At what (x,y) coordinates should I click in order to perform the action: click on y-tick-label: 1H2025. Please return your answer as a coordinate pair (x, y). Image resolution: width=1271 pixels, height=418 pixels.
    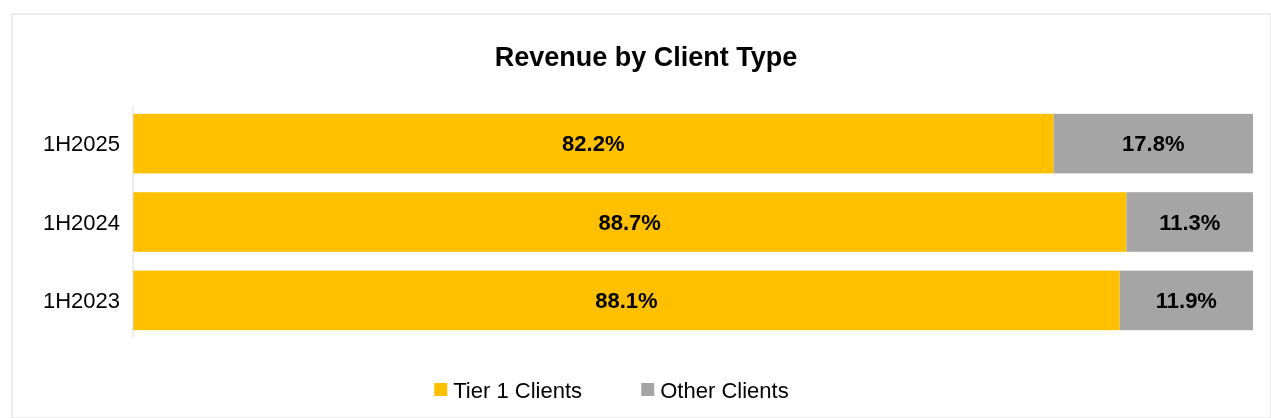
    Looking at the image, I should click on (81, 144).